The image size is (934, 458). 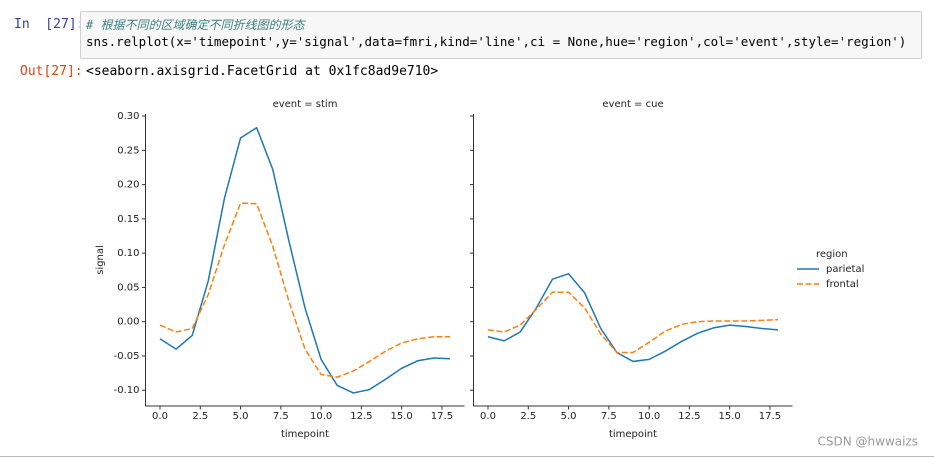 What do you see at coordinates (127, 356) in the screenshot?
I see `y-tick-label: -0.05` at bounding box center [127, 356].